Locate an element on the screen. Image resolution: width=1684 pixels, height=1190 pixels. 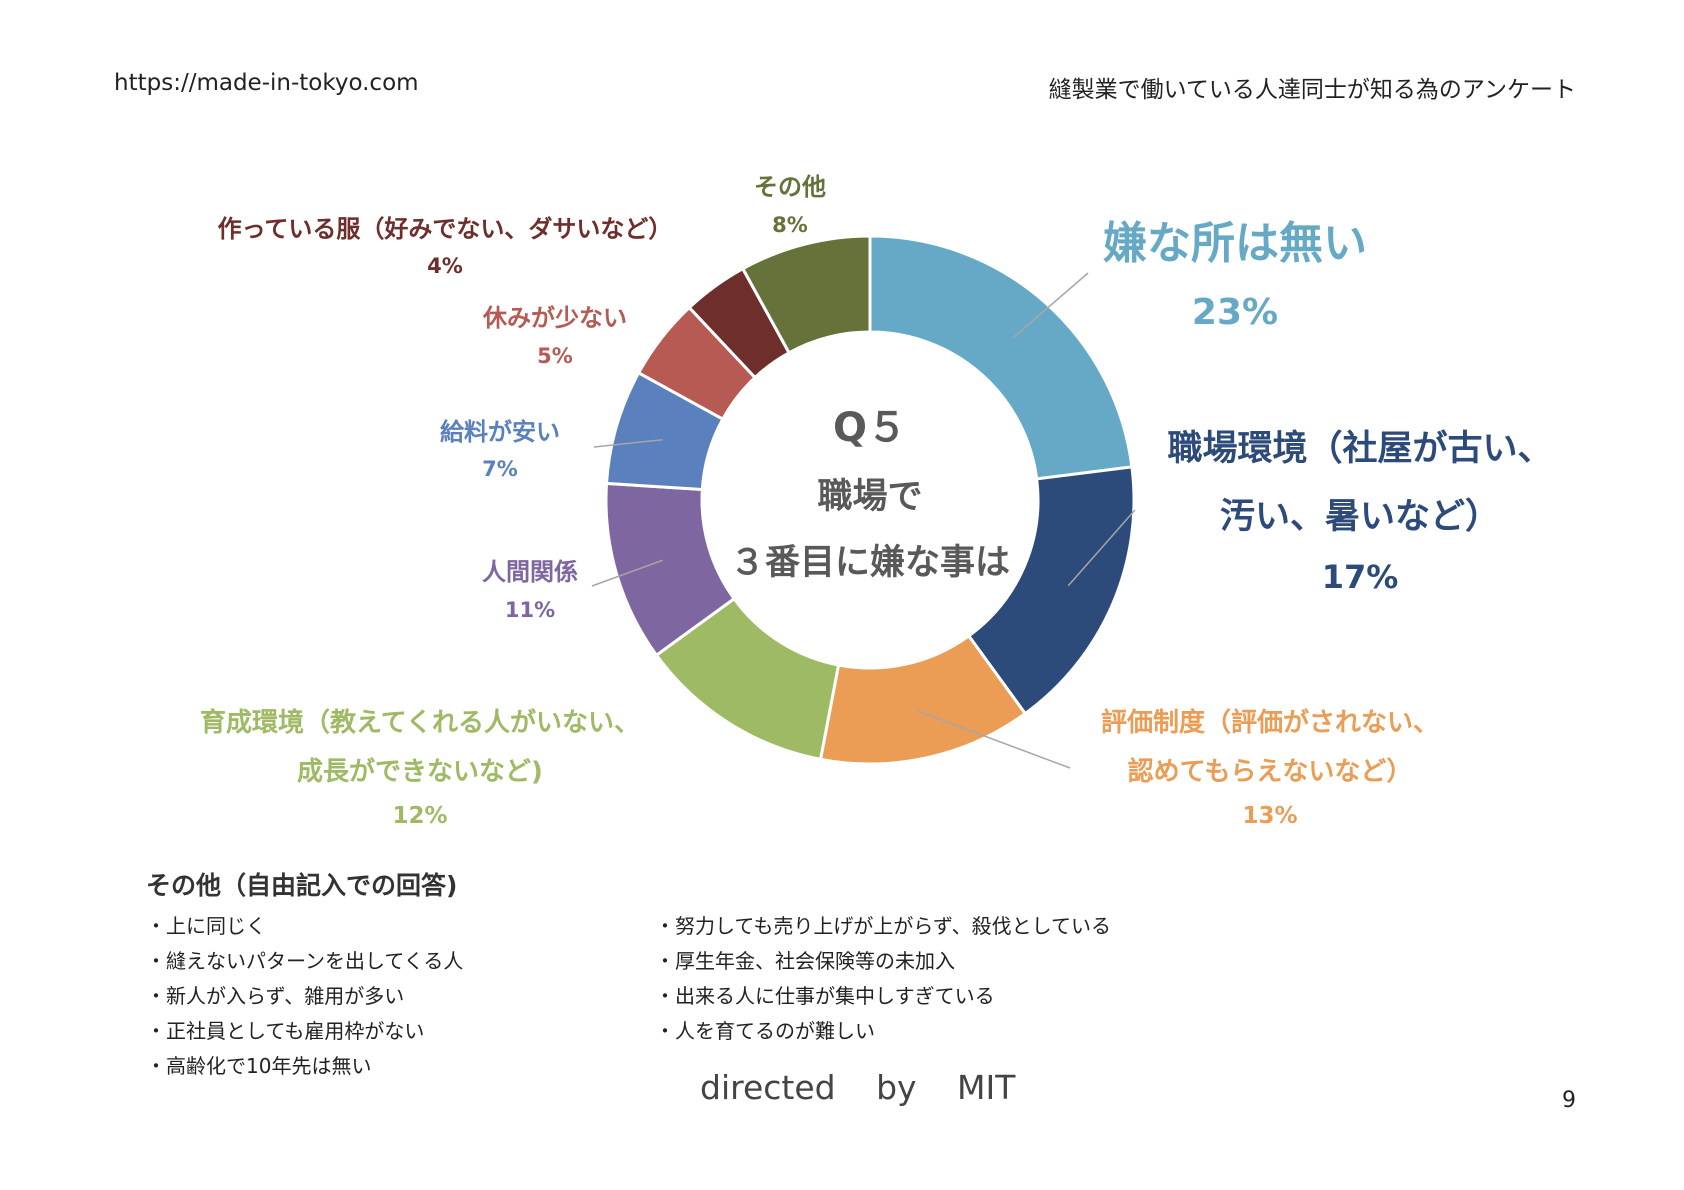
leader-line-low-pay is located at coordinates (628, 443).